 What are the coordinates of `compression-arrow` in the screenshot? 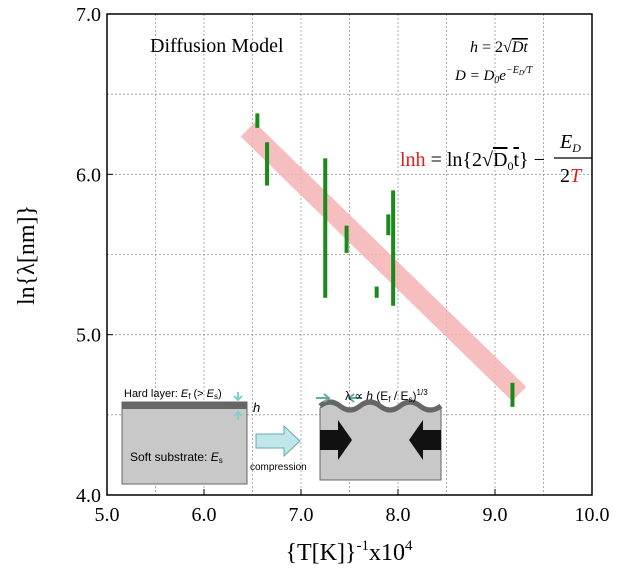 It's located at (278, 441).